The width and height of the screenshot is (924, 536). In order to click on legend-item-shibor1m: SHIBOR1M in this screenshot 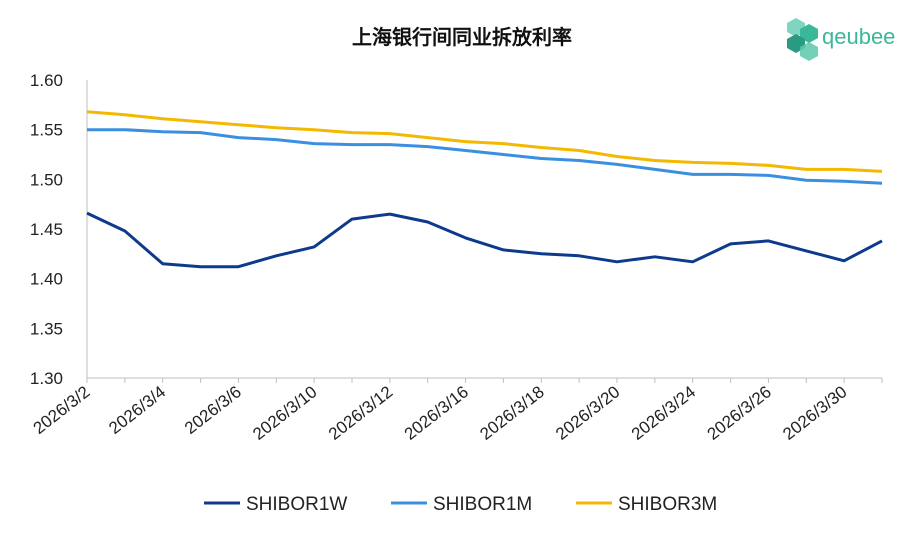, I will do `click(461, 504)`.